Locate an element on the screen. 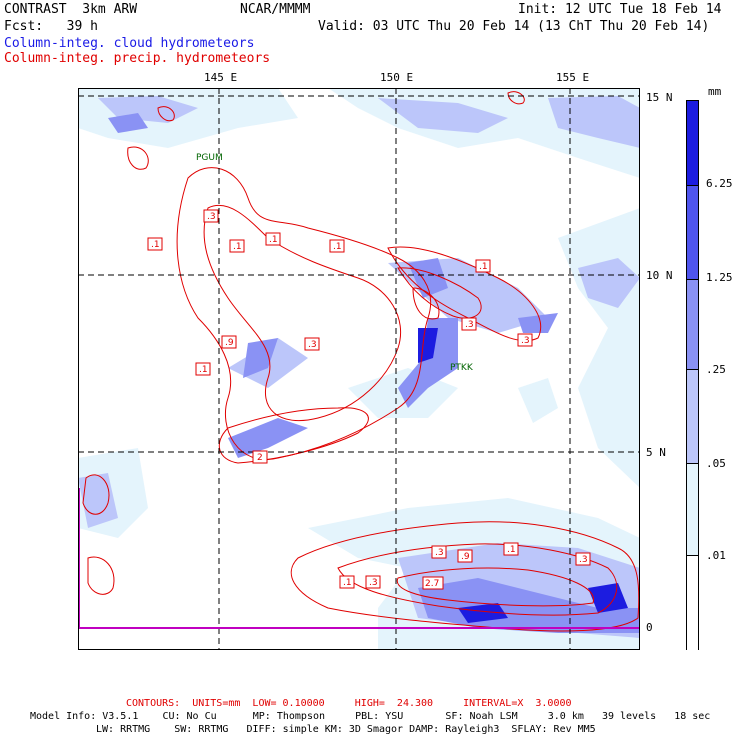 The height and width of the screenshot is (740, 740). cloud-shading-deep is located at coordinates (523, 475).